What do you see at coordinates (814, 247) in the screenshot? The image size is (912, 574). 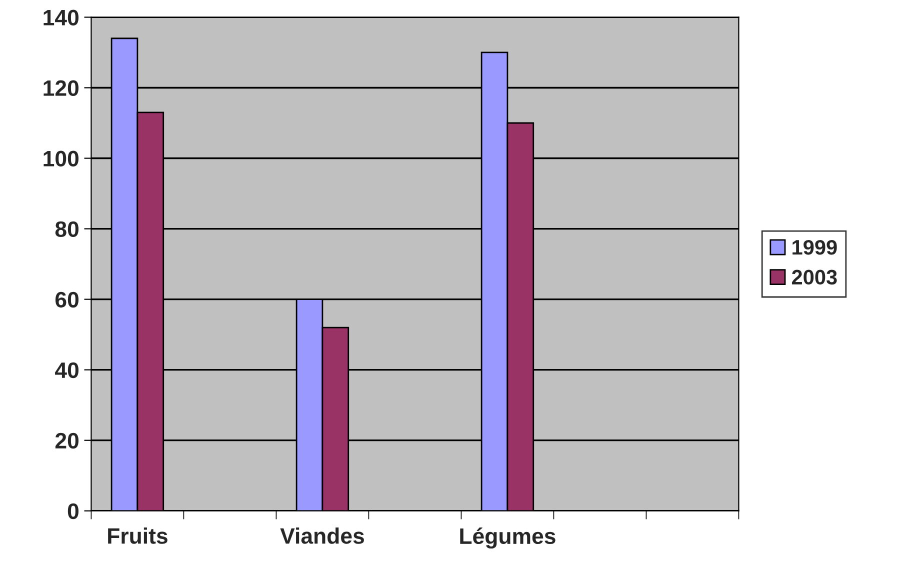 I see `legend-label: 1999` at bounding box center [814, 247].